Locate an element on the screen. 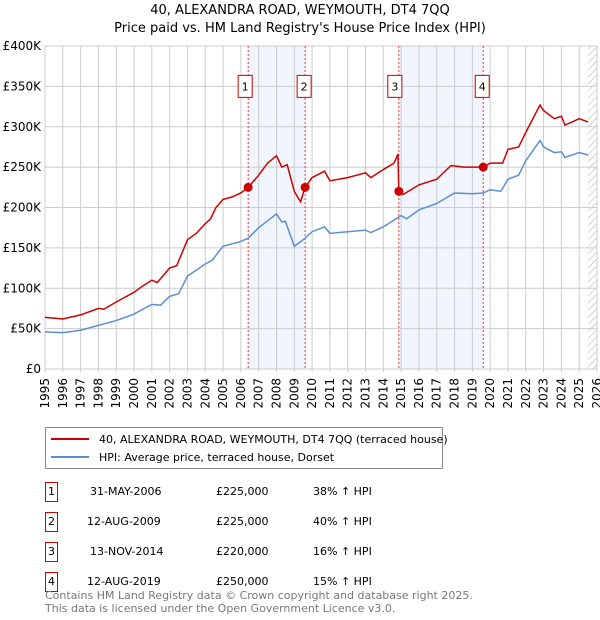  sale-row: 2 12-AUG-2009 £225,000 40% ↑ HPI is located at coordinates (245, 522).